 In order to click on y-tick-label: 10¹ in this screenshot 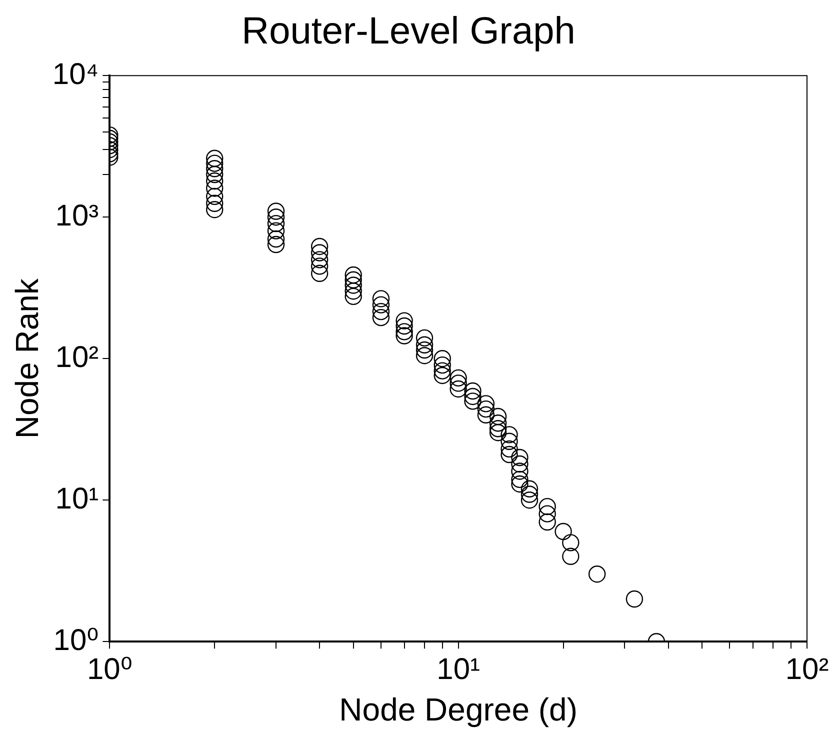, I will do `click(77, 499)`.